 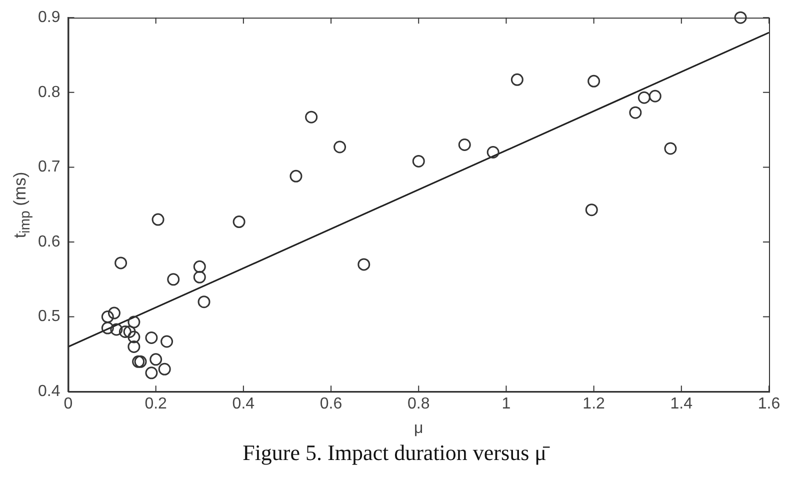 What do you see at coordinates (49, 17) in the screenshot?
I see `y-tick-label: 0.9` at bounding box center [49, 17].